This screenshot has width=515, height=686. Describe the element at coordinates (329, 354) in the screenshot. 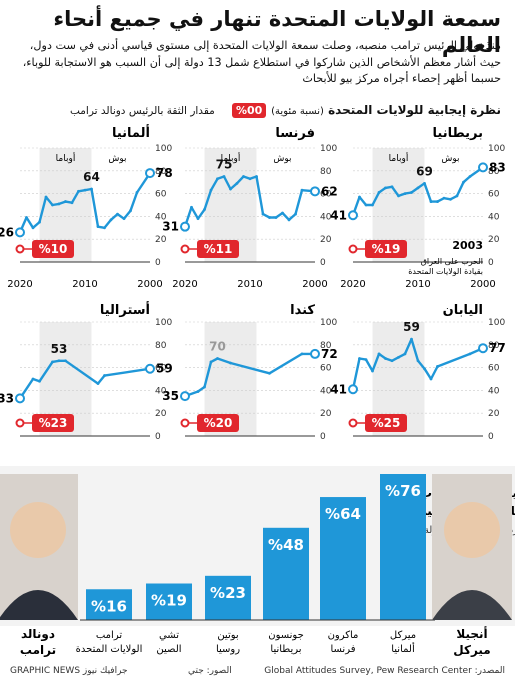

I see `start-value-label: 72` at that location.